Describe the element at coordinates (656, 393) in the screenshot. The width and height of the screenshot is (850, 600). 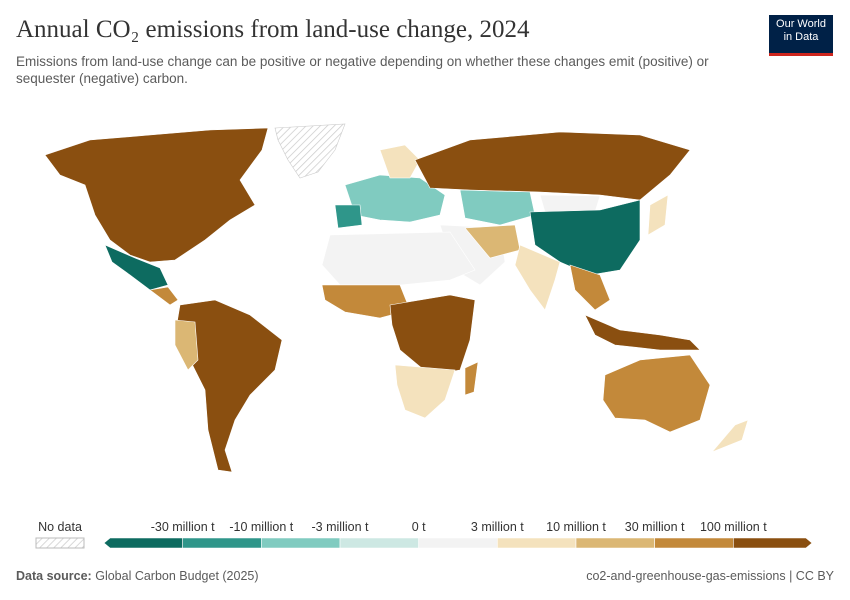
I see `australia` at that location.